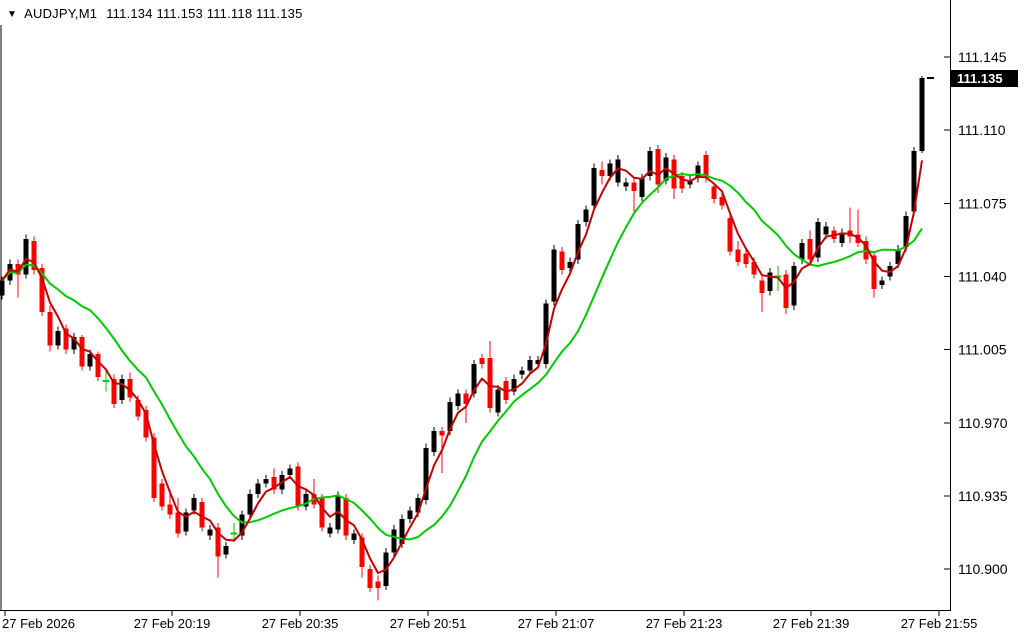 This screenshot has width=1024, height=640. What do you see at coordinates (939, 623) in the screenshot?
I see `time-axis-label: 27 Feb 21:55` at bounding box center [939, 623].